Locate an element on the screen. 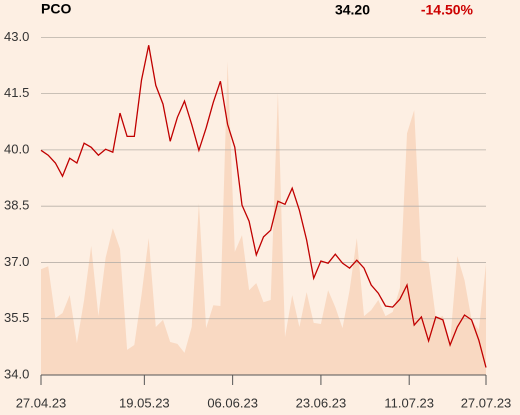 This screenshot has width=520, height=415. y-tick-label: 35.5 is located at coordinates (16, 317).